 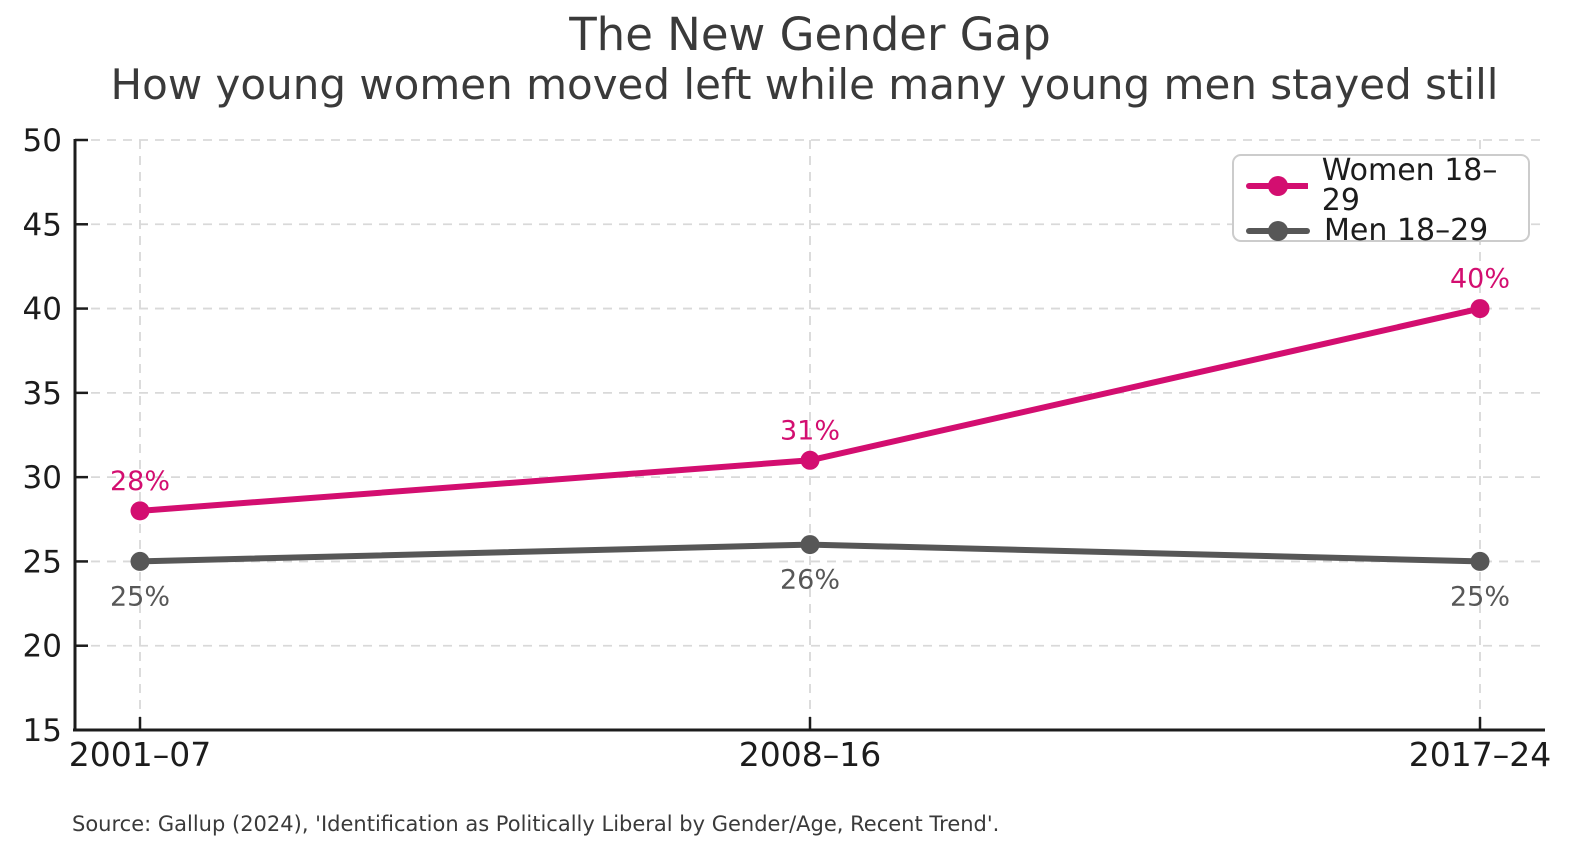 I want to click on y-tick-label: 40, so click(x=42, y=310).